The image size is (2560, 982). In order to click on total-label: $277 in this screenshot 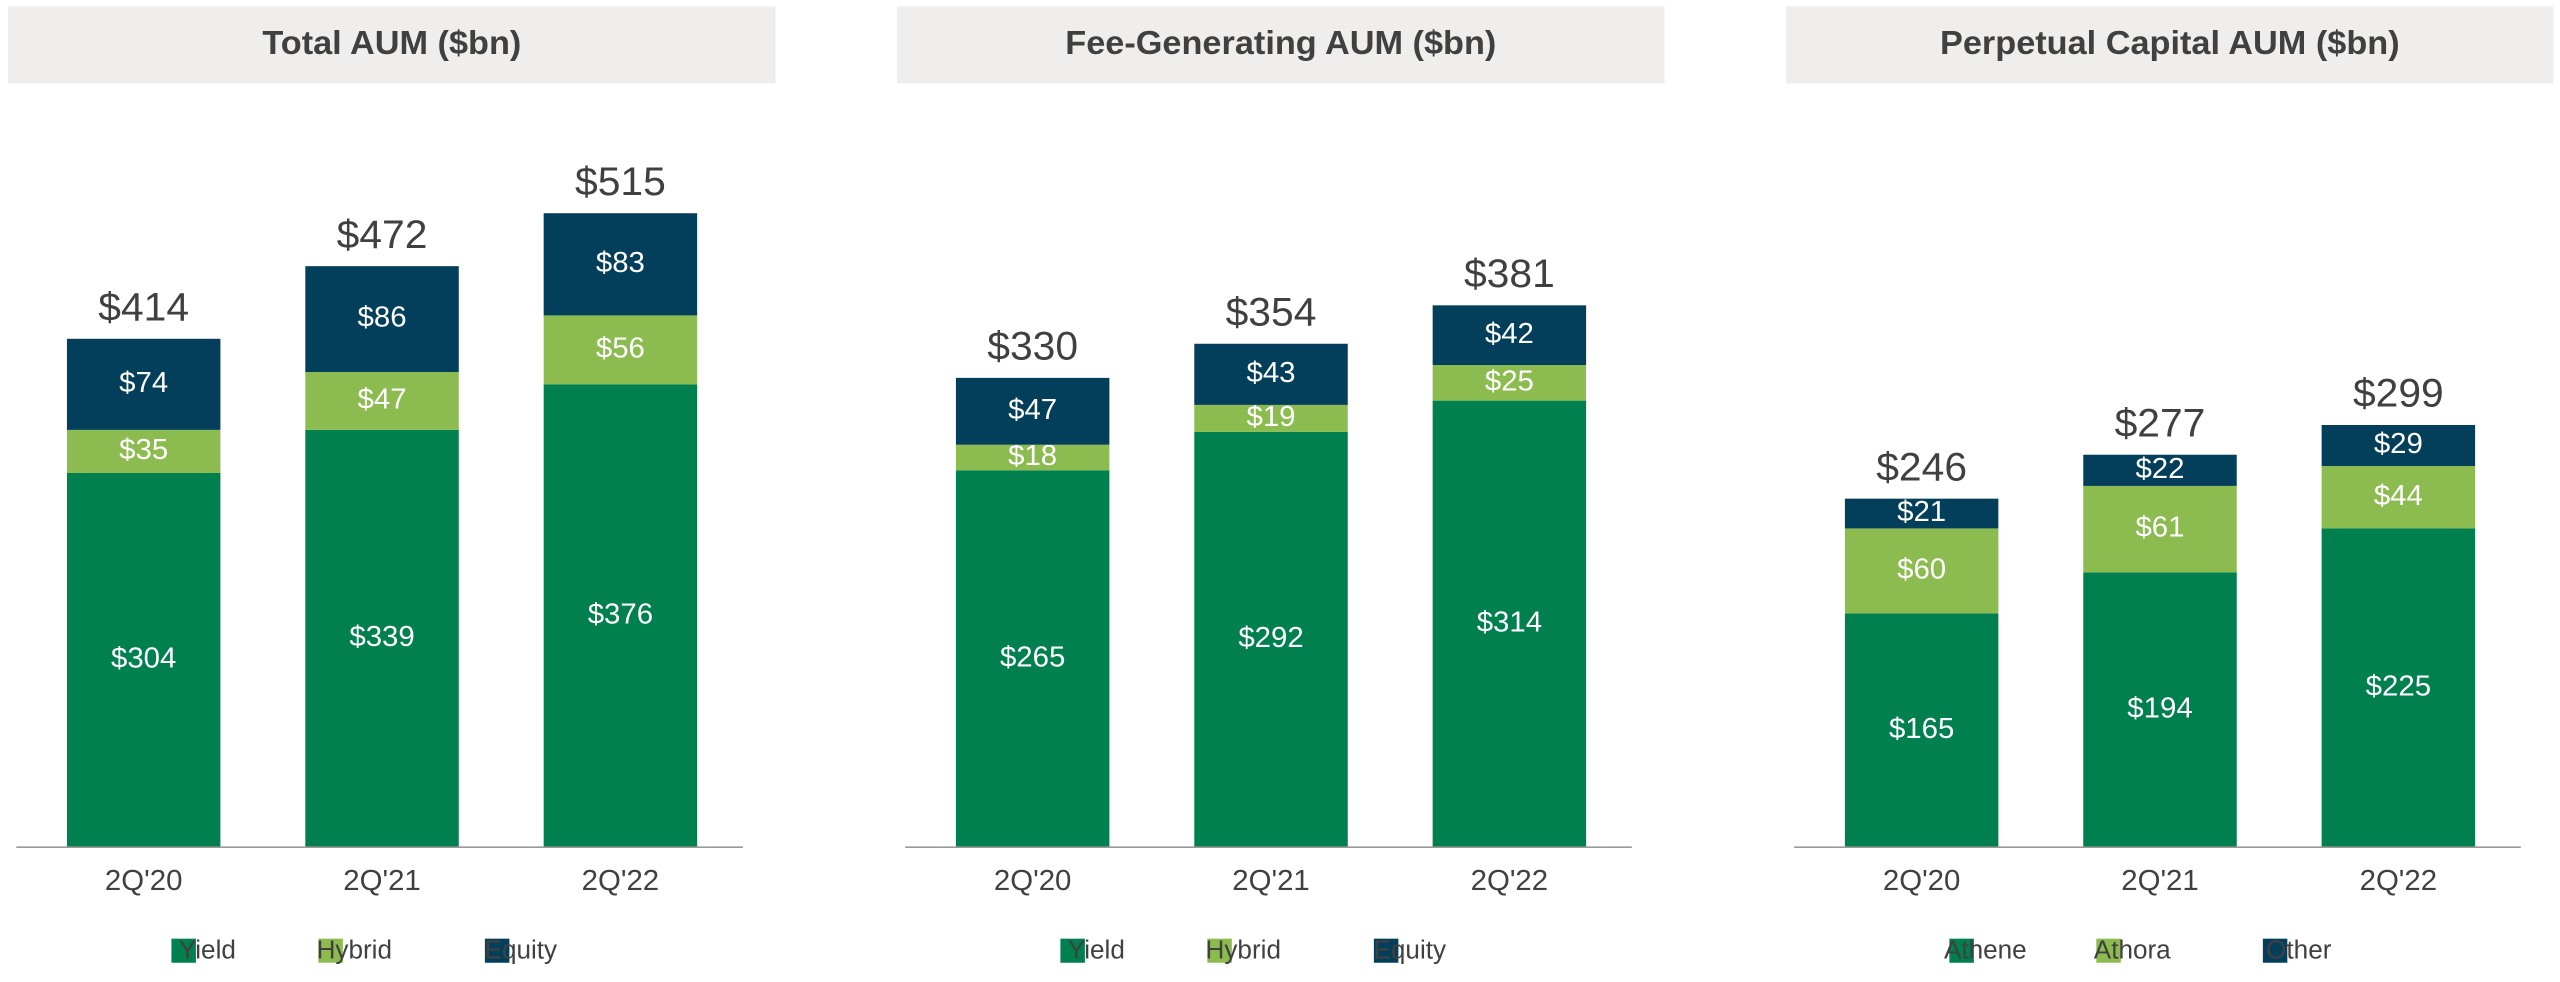, I will do `click(2160, 423)`.